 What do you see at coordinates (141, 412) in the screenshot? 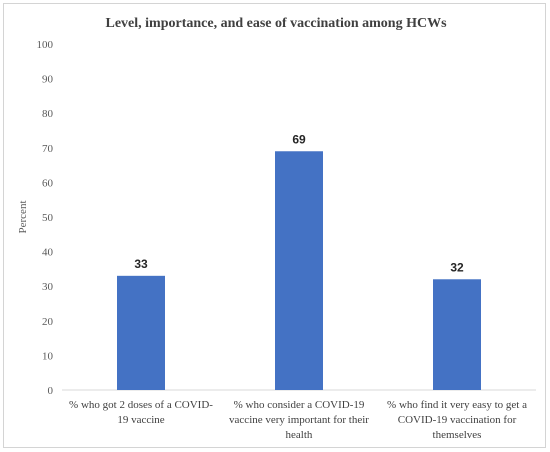
I see `x-category-label: % who got 2 doses of a COVID- 19 vaccine` at bounding box center [141, 412].